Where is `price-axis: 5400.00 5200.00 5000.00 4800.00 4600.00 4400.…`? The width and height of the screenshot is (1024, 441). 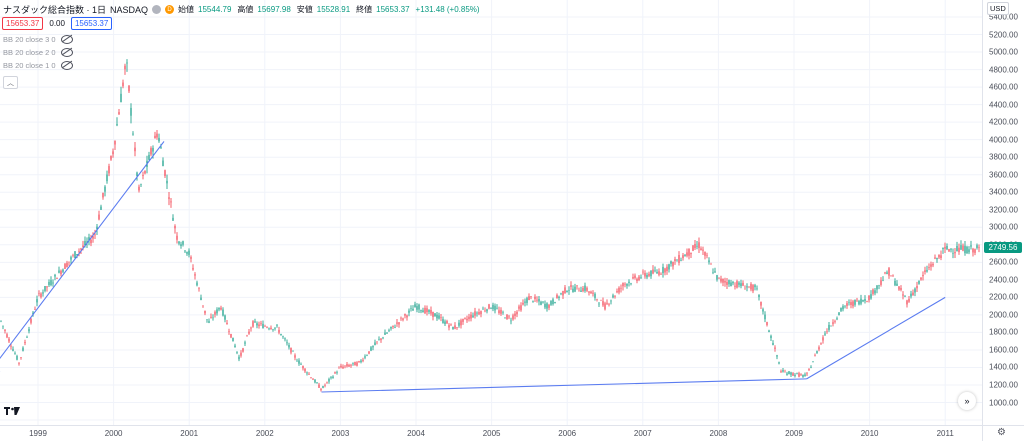 price-axis: 5400.00 5200.00 5000.00 4800.00 4600.00 4400.… is located at coordinates (1003, 212).